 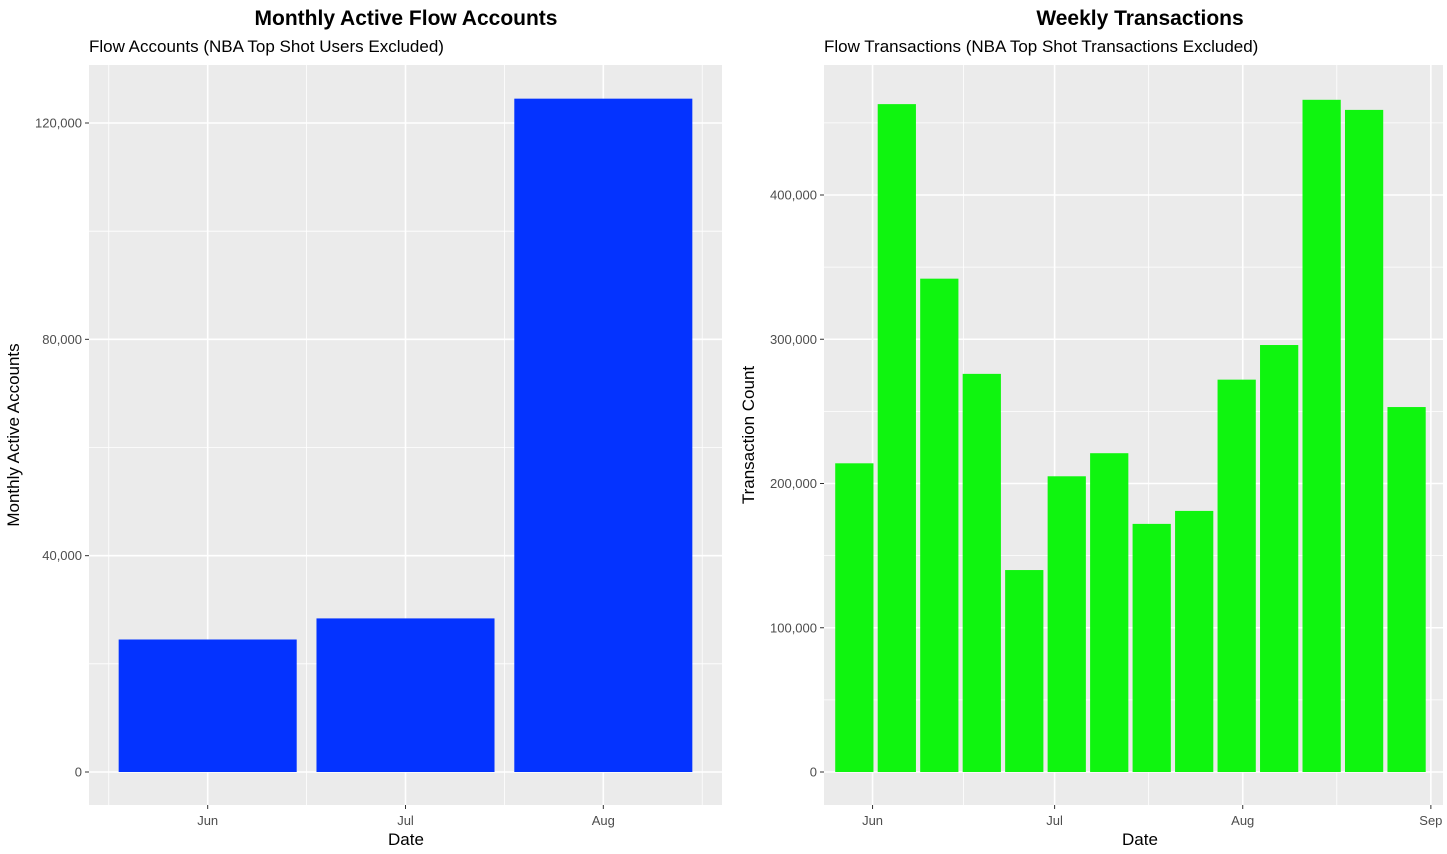 What do you see at coordinates (793, 339) in the screenshot?
I see `y-tick-label: 300,000` at bounding box center [793, 339].